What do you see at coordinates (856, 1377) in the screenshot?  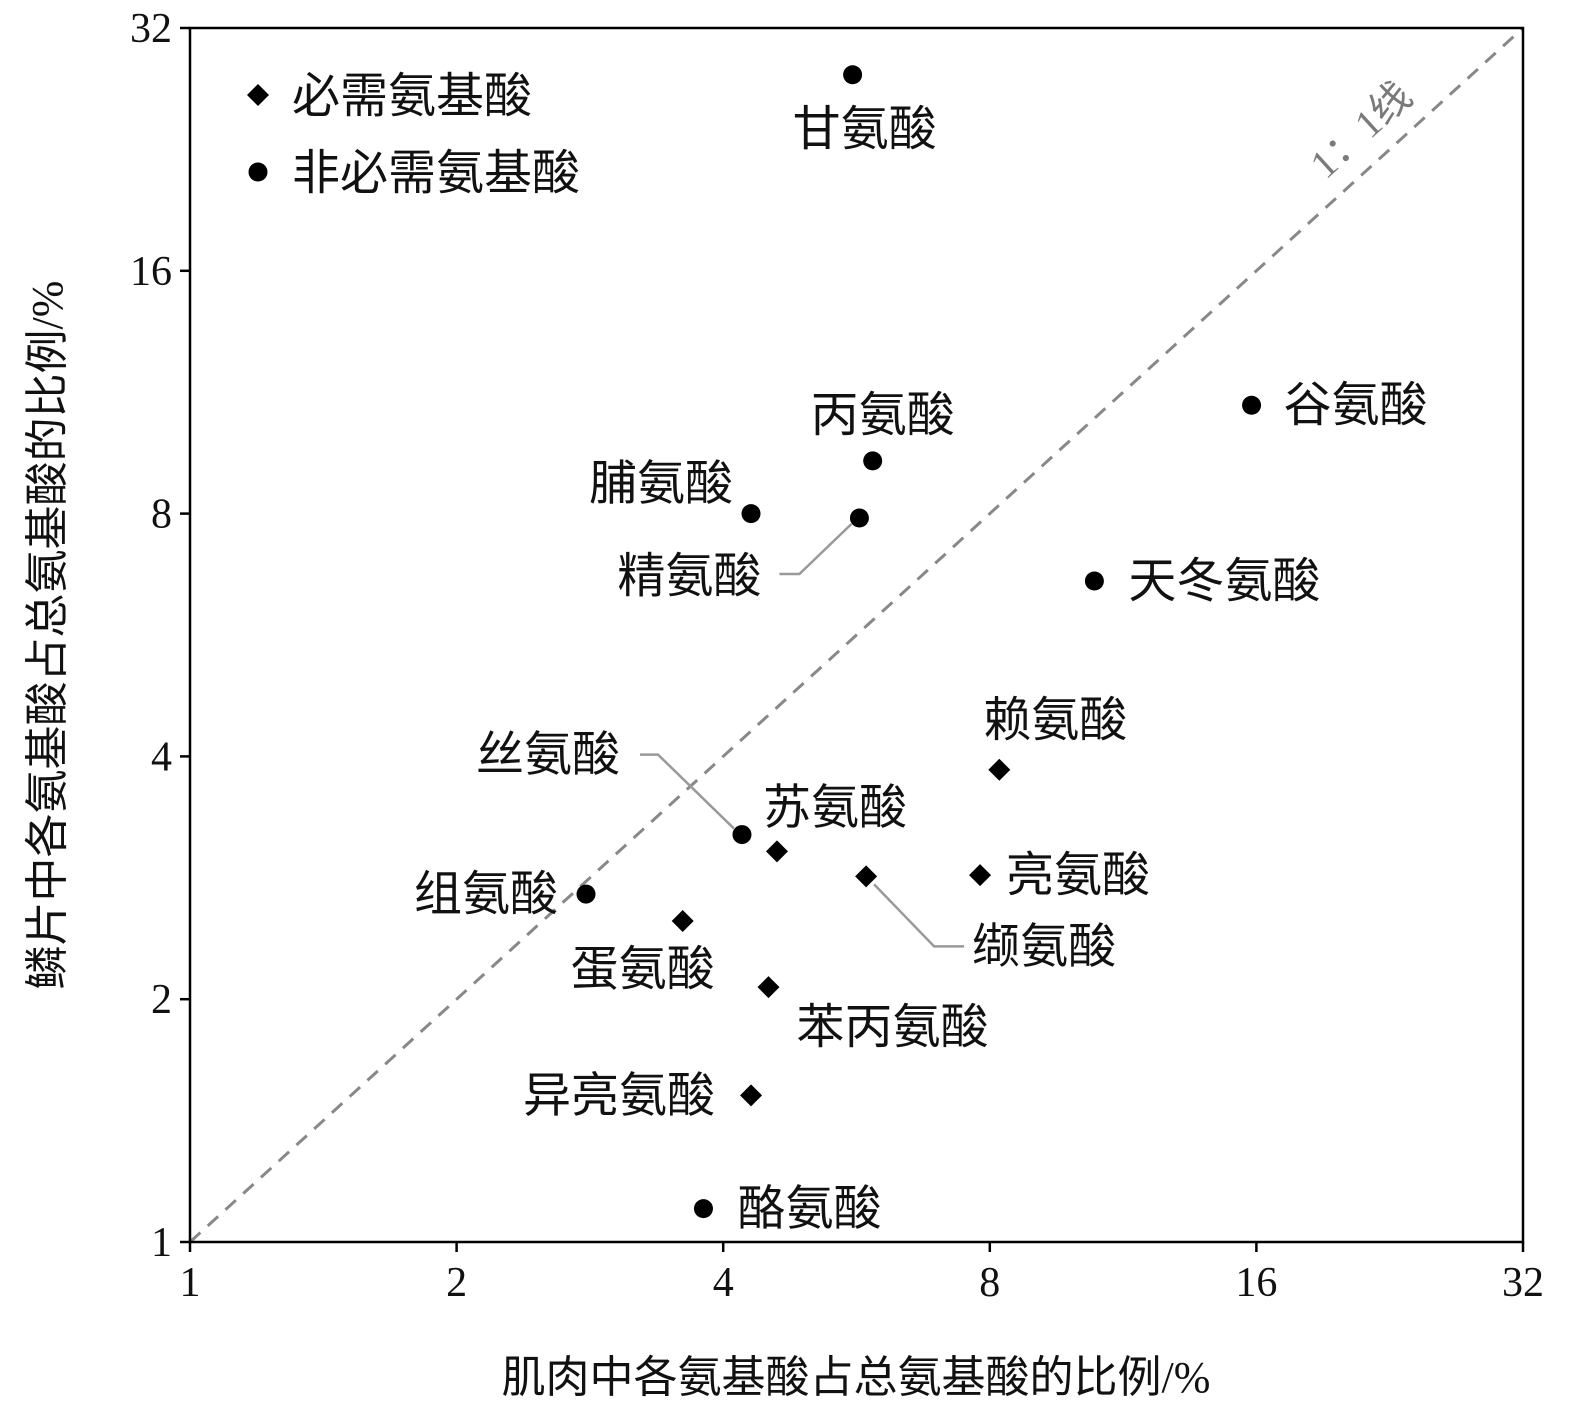 I see `x-axis-title: 肌肉中各氨基酸占总氨基酸的比例/%` at bounding box center [856, 1377].